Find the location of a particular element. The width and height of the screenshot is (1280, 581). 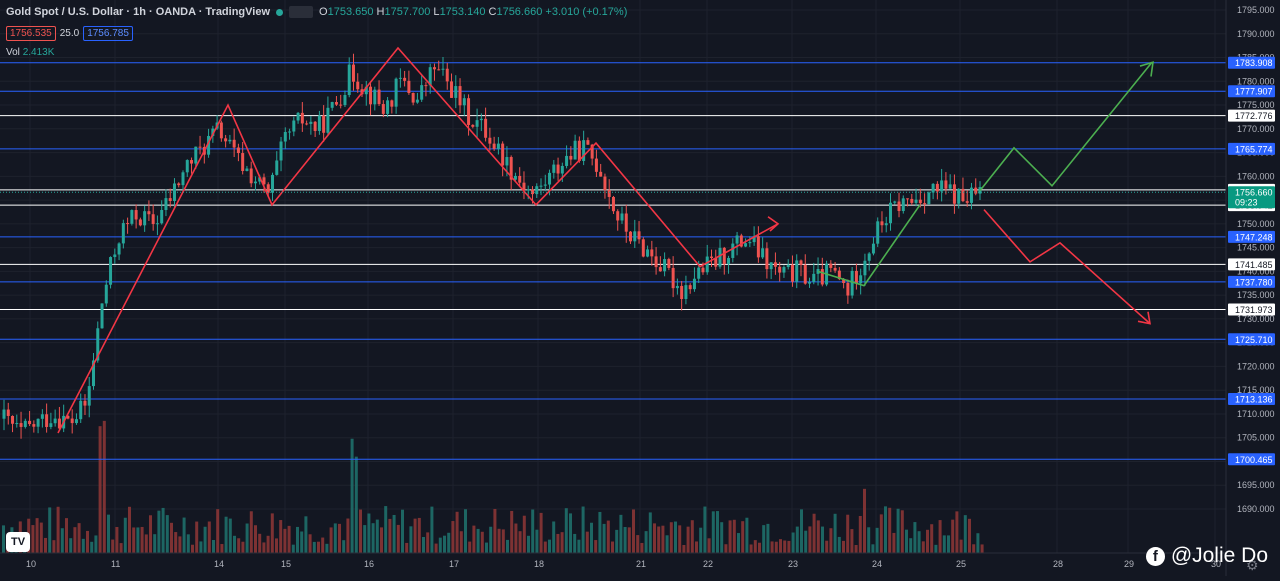

volume-value: 2.413K is located at coordinates (39, 52).